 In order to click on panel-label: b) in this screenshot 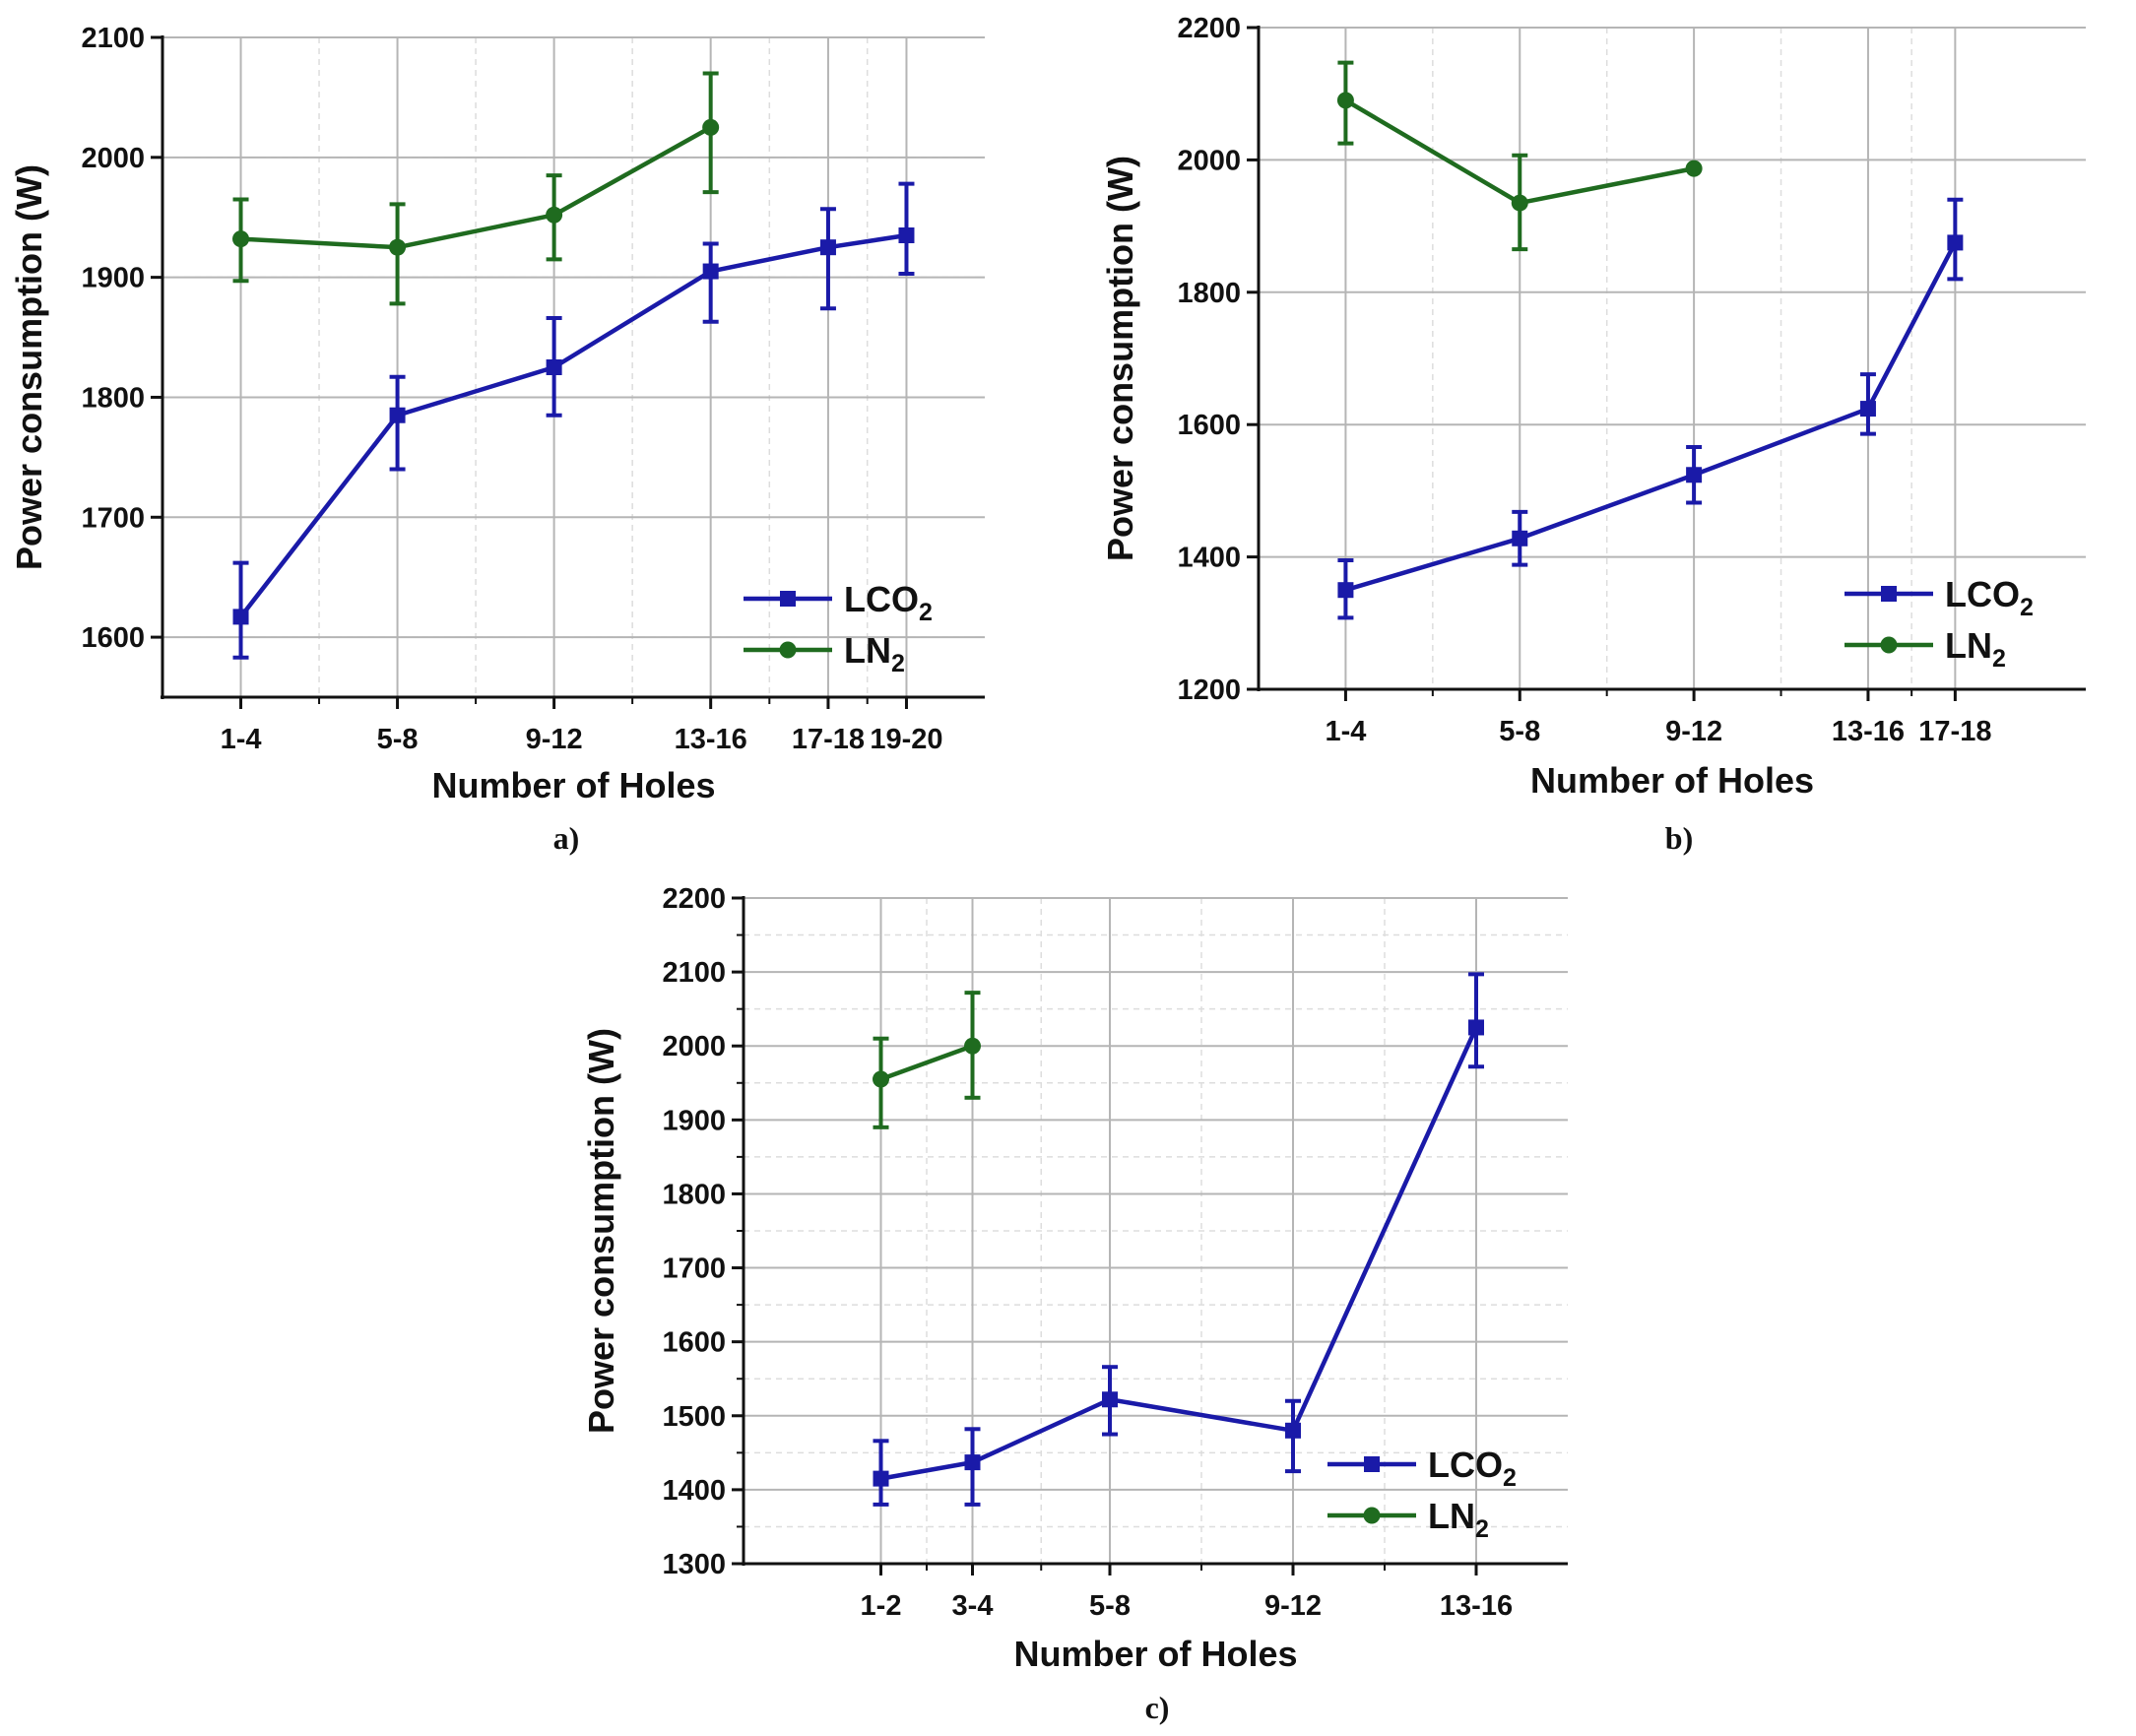, I will do `click(1679, 838)`.